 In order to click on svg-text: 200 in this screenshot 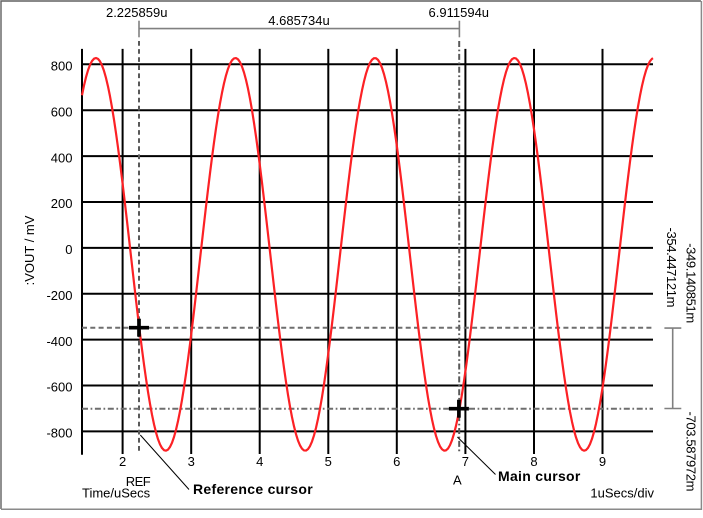, I will do `click(62, 203)`.